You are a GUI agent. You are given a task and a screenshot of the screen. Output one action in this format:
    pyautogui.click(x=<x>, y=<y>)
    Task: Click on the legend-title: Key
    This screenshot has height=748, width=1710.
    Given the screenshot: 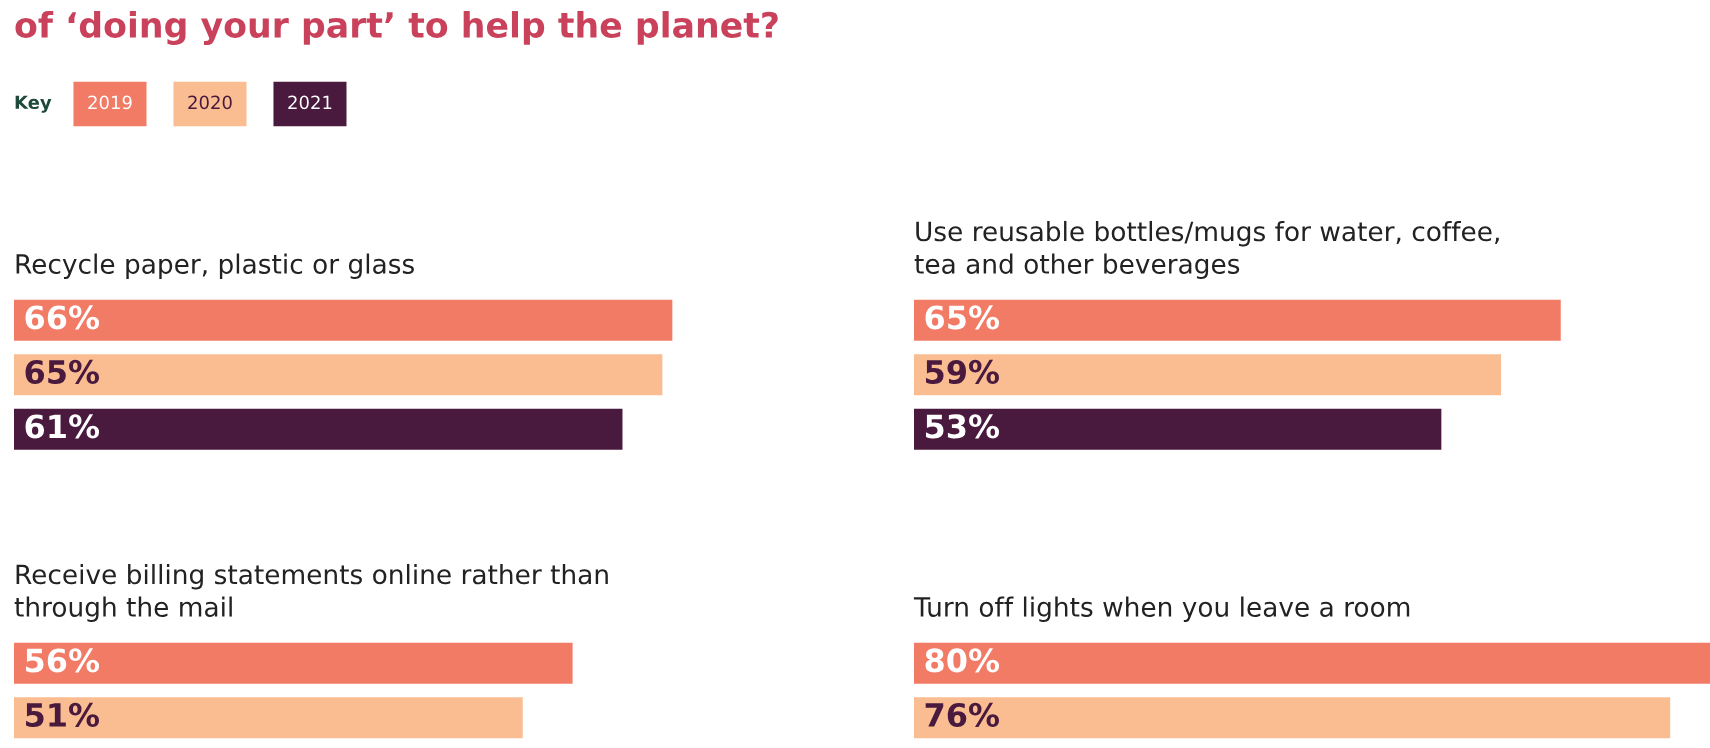 What is the action you would take?
    pyautogui.click(x=33, y=104)
    